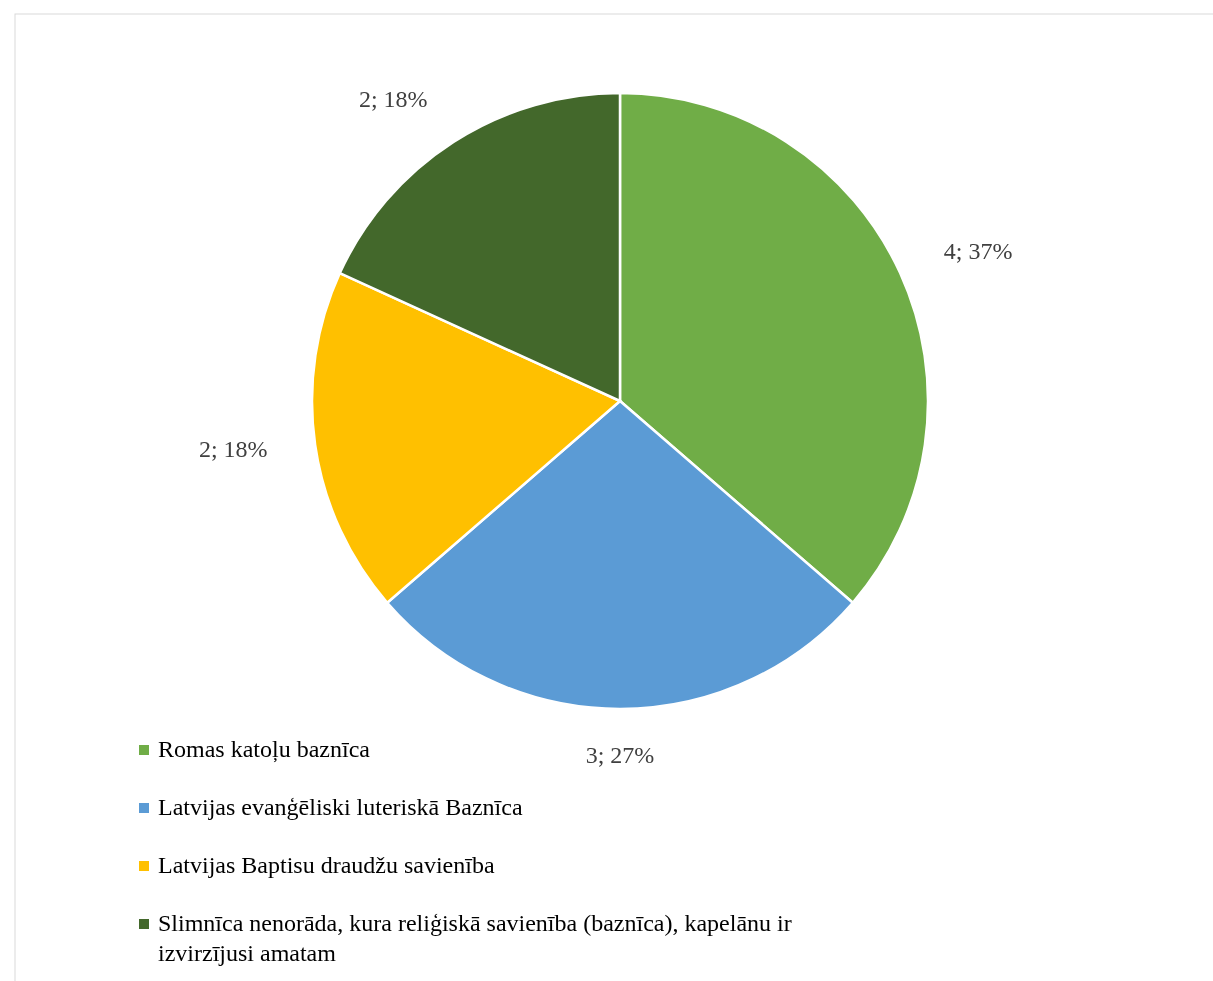 The height and width of the screenshot is (981, 1213). What do you see at coordinates (978, 250) in the screenshot?
I see `data-label: 4; 37%` at bounding box center [978, 250].